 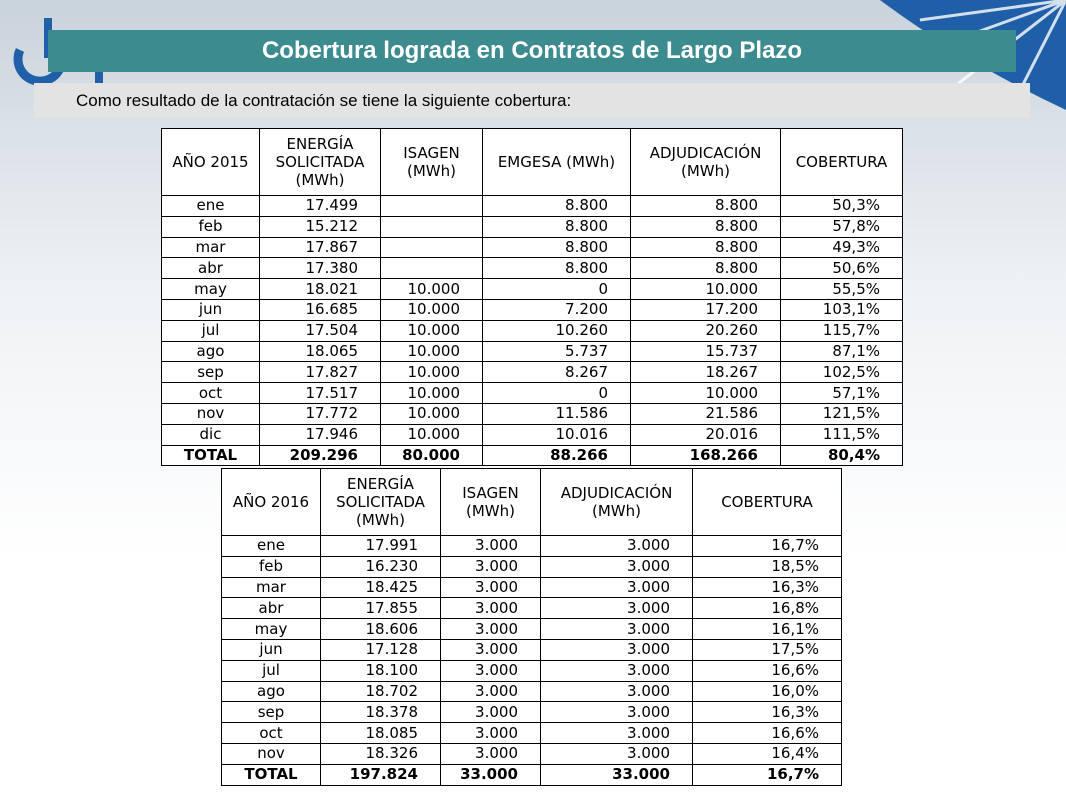 What do you see at coordinates (841, 455) in the screenshot?
I see `cell: 80,4%` at bounding box center [841, 455].